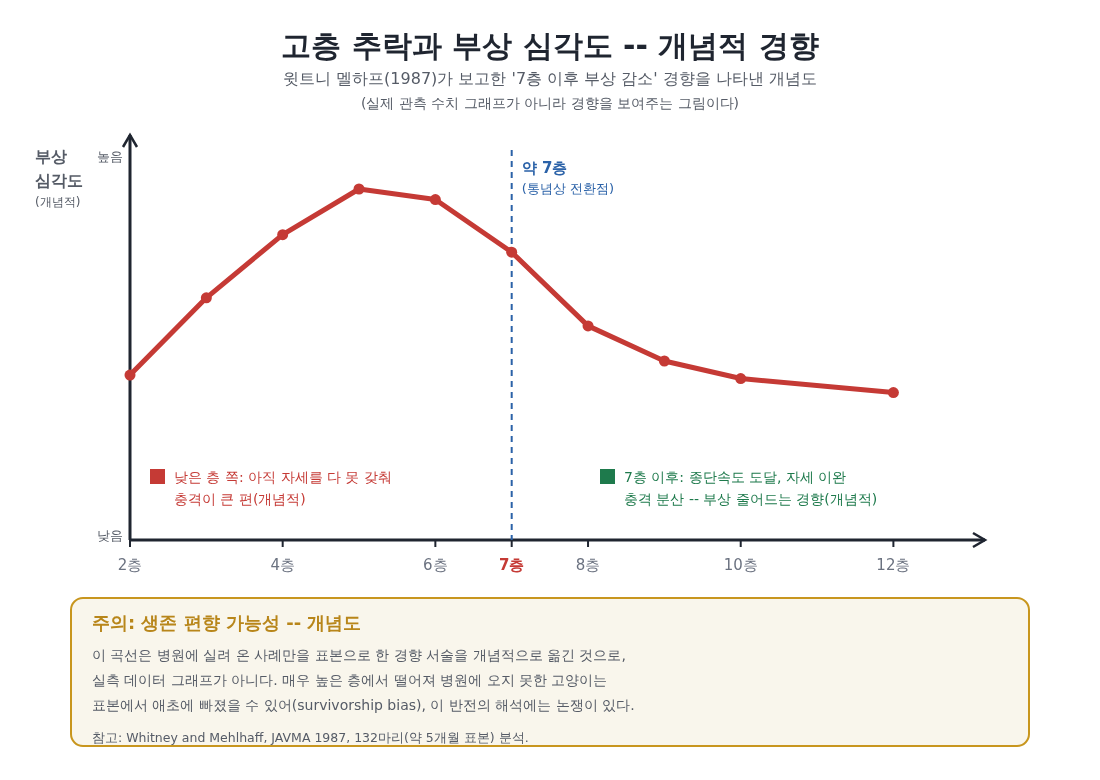  What do you see at coordinates (511, 565) in the screenshot?
I see `x-tick-label: 7층` at bounding box center [511, 565].